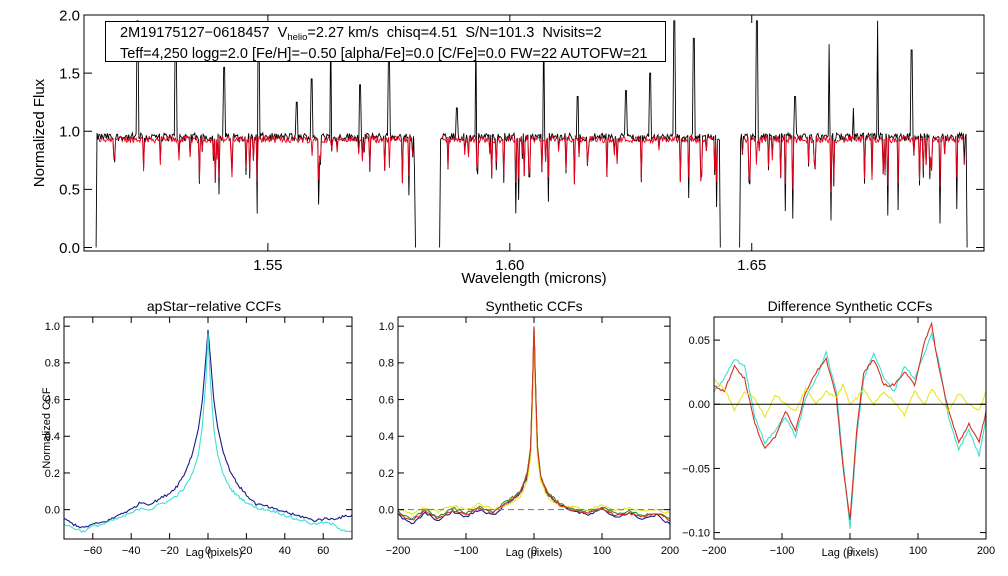  I want to click on ccf3-frame, so click(850, 428).